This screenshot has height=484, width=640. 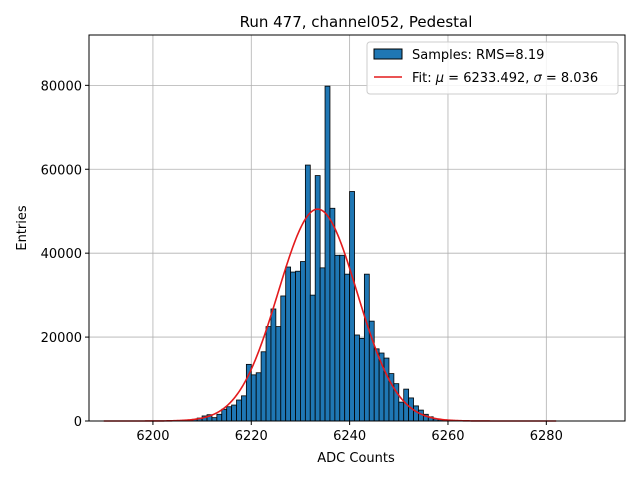 What do you see at coordinates (22, 228) in the screenshot?
I see `y-axis-label: Entries` at bounding box center [22, 228].